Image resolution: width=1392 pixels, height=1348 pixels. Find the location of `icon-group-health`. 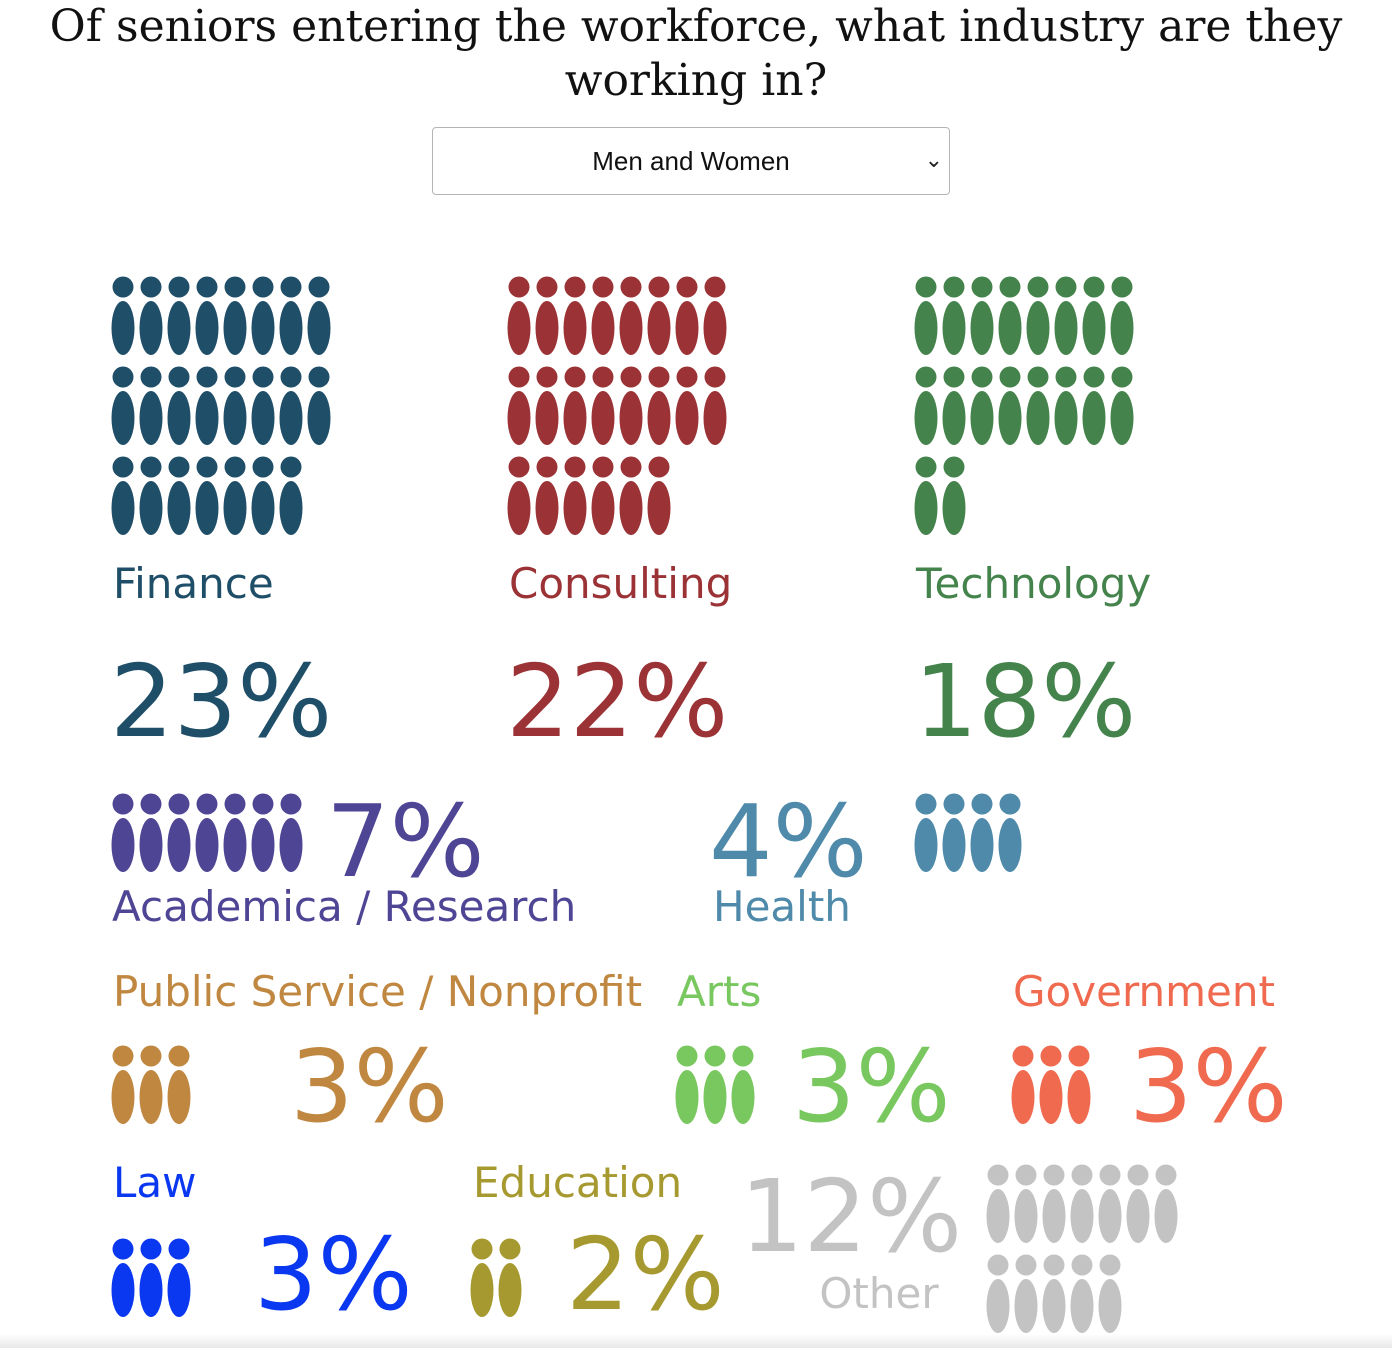

icon-group-health is located at coordinates (968, 832).